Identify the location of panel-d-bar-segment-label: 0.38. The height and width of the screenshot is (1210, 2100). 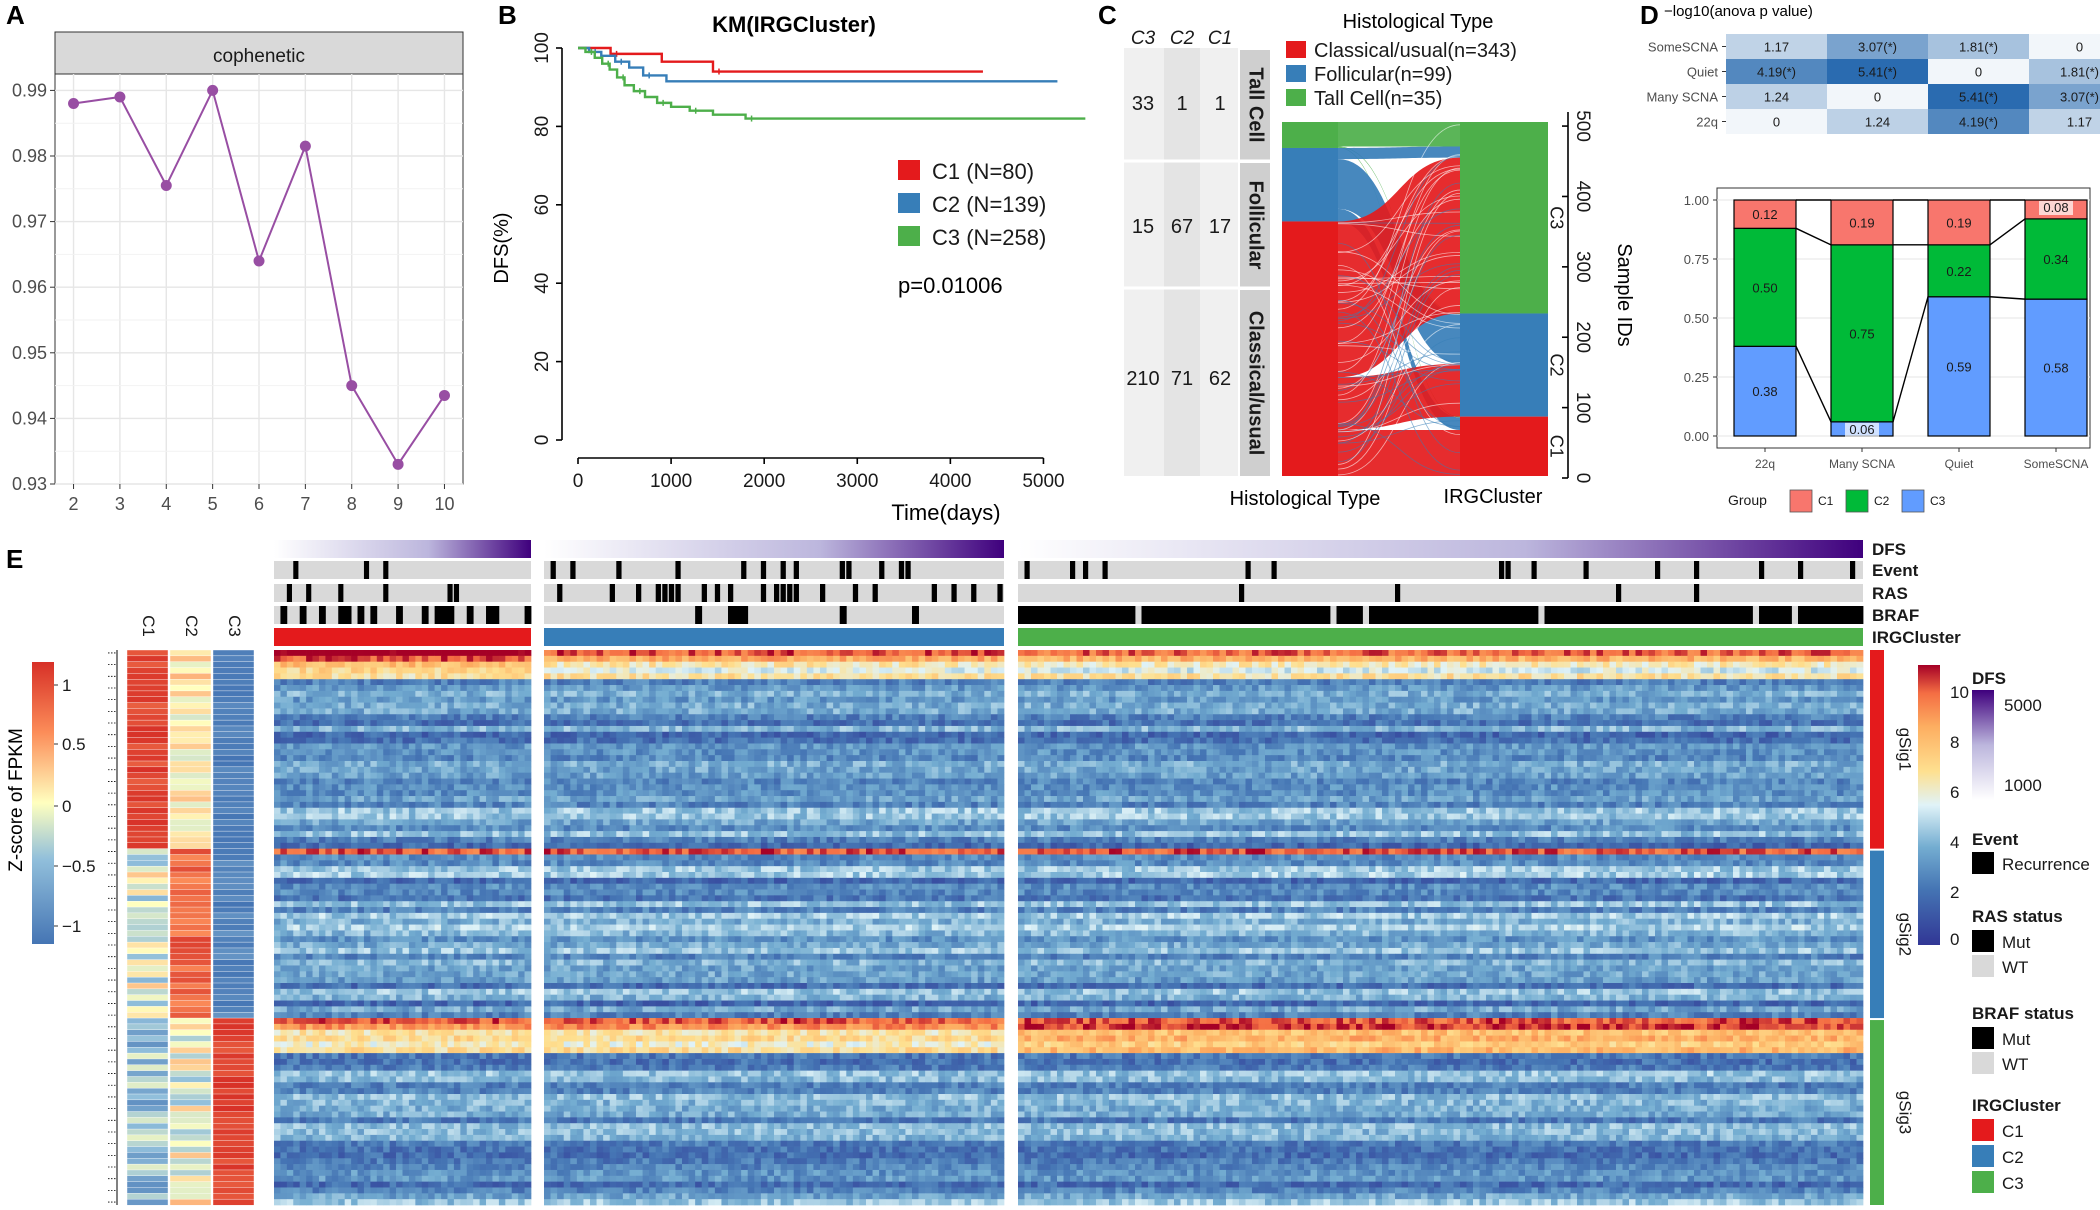
(1764, 391).